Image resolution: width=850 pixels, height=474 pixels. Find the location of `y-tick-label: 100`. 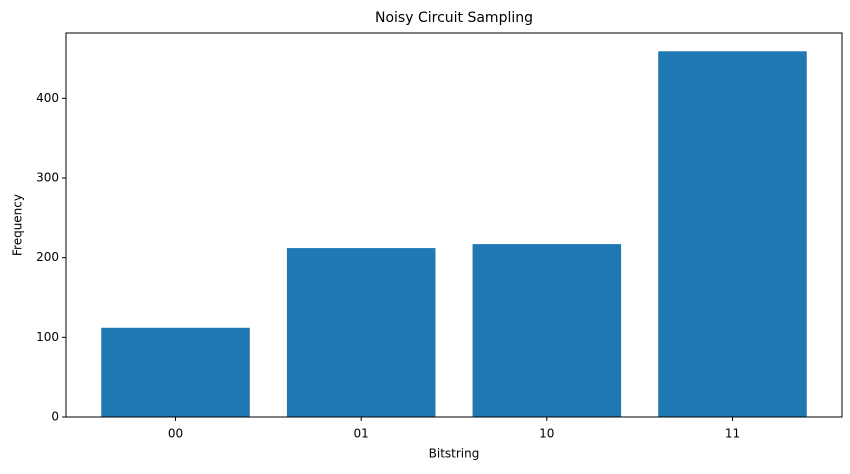

y-tick-label: 100 is located at coordinates (47, 337).